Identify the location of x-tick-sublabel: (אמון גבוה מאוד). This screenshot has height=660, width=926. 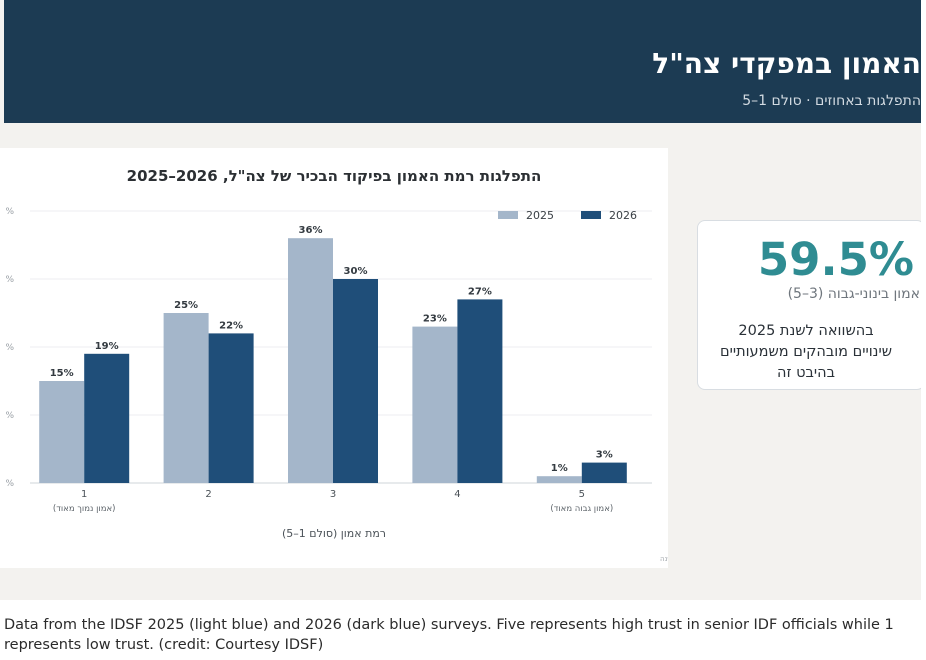
(581, 509).